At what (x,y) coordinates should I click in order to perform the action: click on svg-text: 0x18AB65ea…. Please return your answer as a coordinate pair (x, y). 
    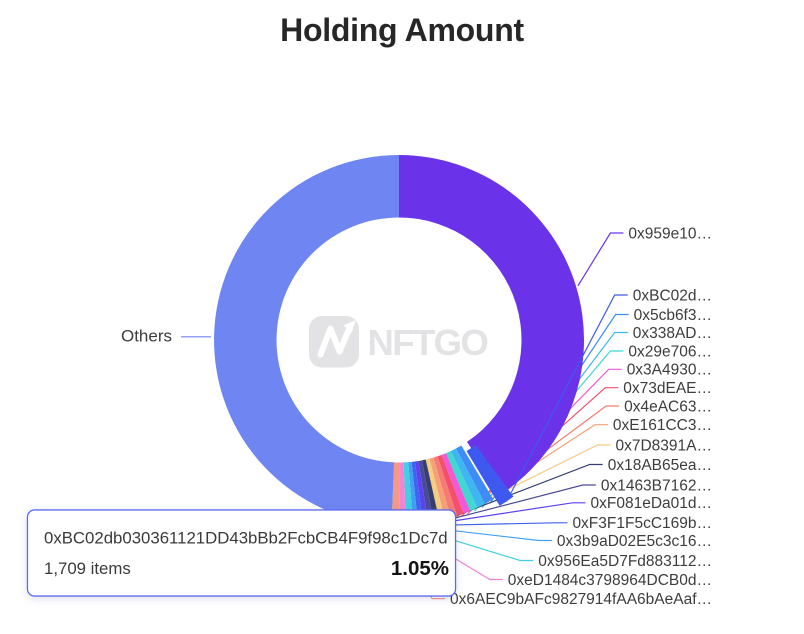
    Looking at the image, I should click on (660, 465).